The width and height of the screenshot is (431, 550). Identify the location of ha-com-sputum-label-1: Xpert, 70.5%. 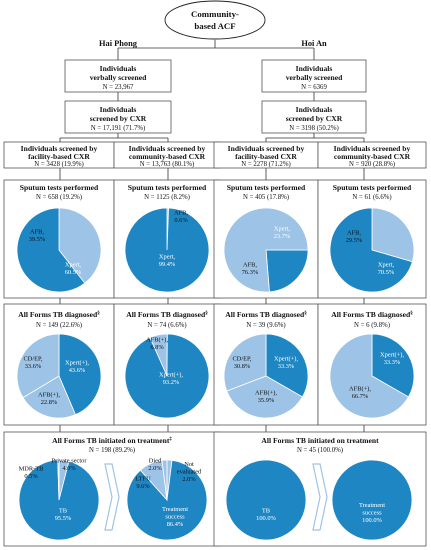
(386, 269).